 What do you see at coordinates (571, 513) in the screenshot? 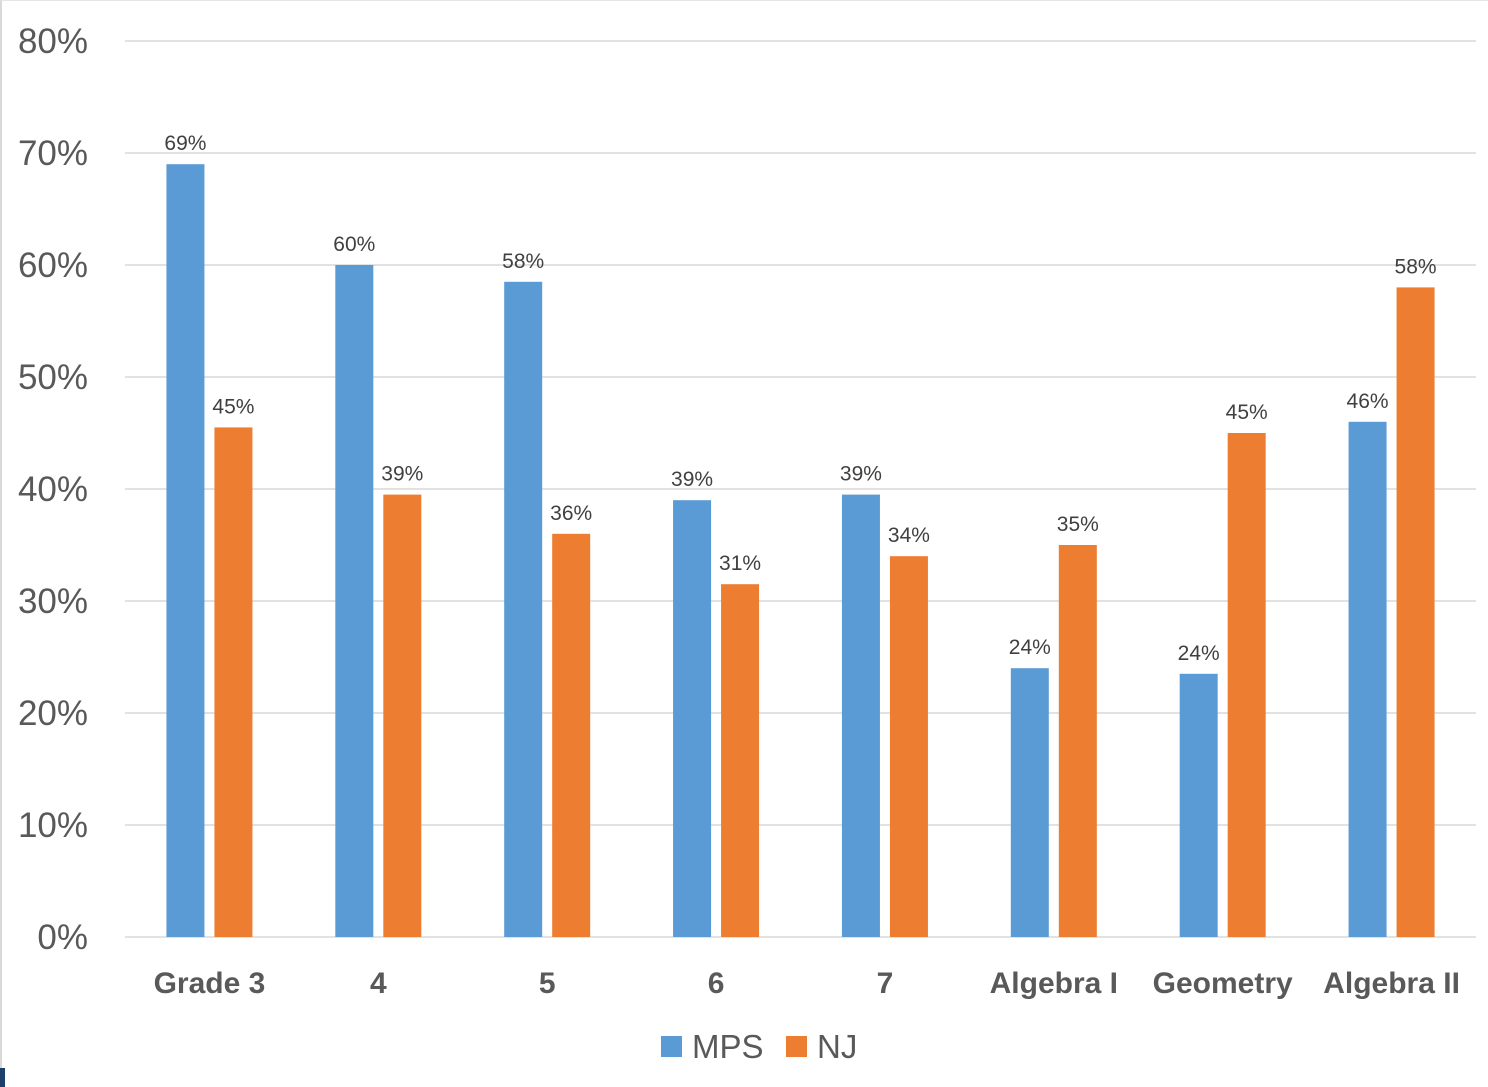
I see `data-label: 36%` at bounding box center [571, 513].